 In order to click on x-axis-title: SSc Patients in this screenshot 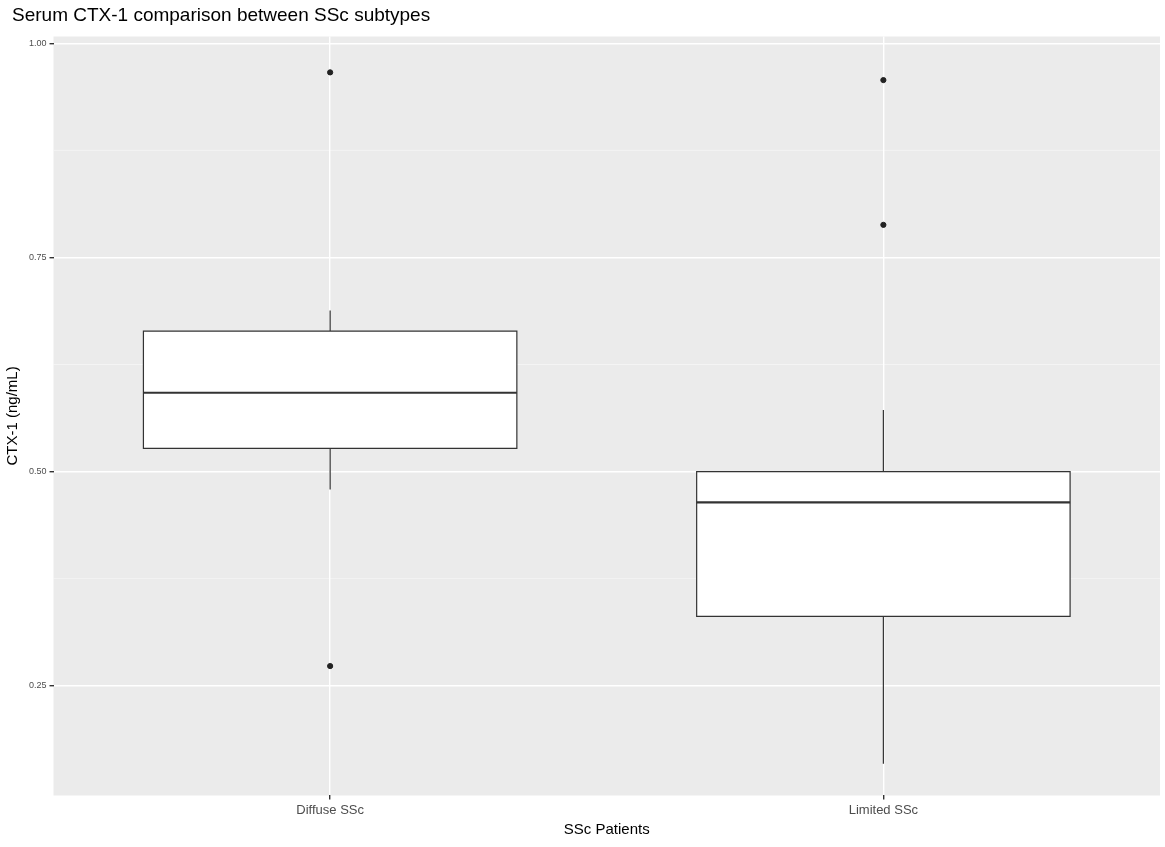, I will do `click(606, 829)`.